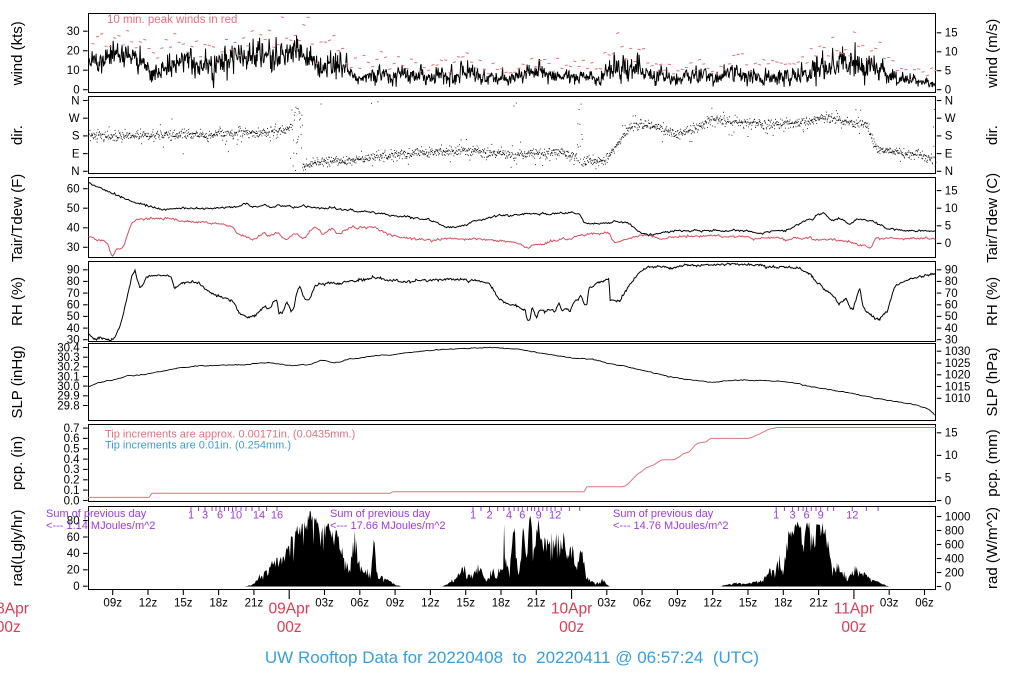 The height and width of the screenshot is (700, 1024). Describe the element at coordinates (17, 218) in the screenshot. I see `svg-text: Tair/Tdew (F)` at that location.